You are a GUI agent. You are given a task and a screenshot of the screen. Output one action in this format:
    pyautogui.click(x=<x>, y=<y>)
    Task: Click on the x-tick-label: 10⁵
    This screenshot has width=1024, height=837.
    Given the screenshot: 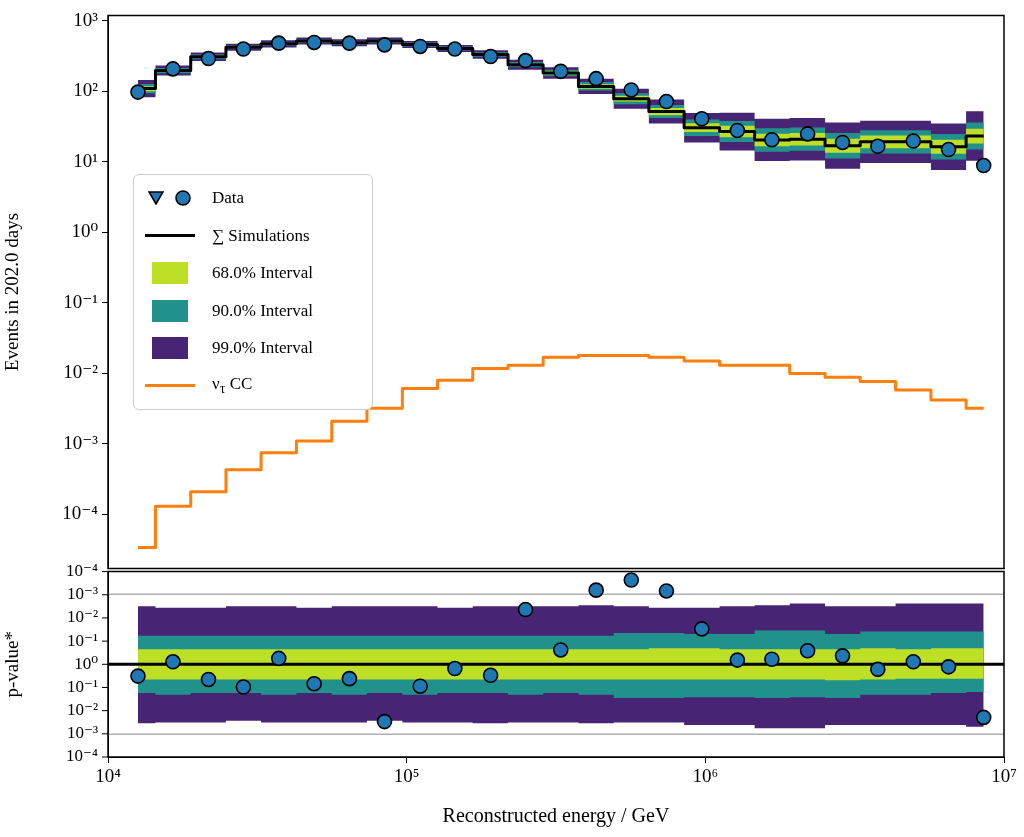 What is the action you would take?
    pyautogui.click(x=406, y=776)
    